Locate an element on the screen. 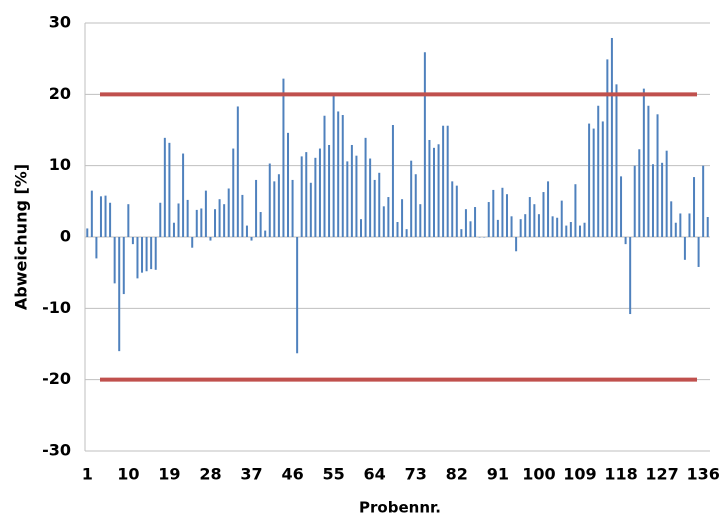 This screenshot has width=719, height=518. y-tick-label: -30 is located at coordinates (56, 450).